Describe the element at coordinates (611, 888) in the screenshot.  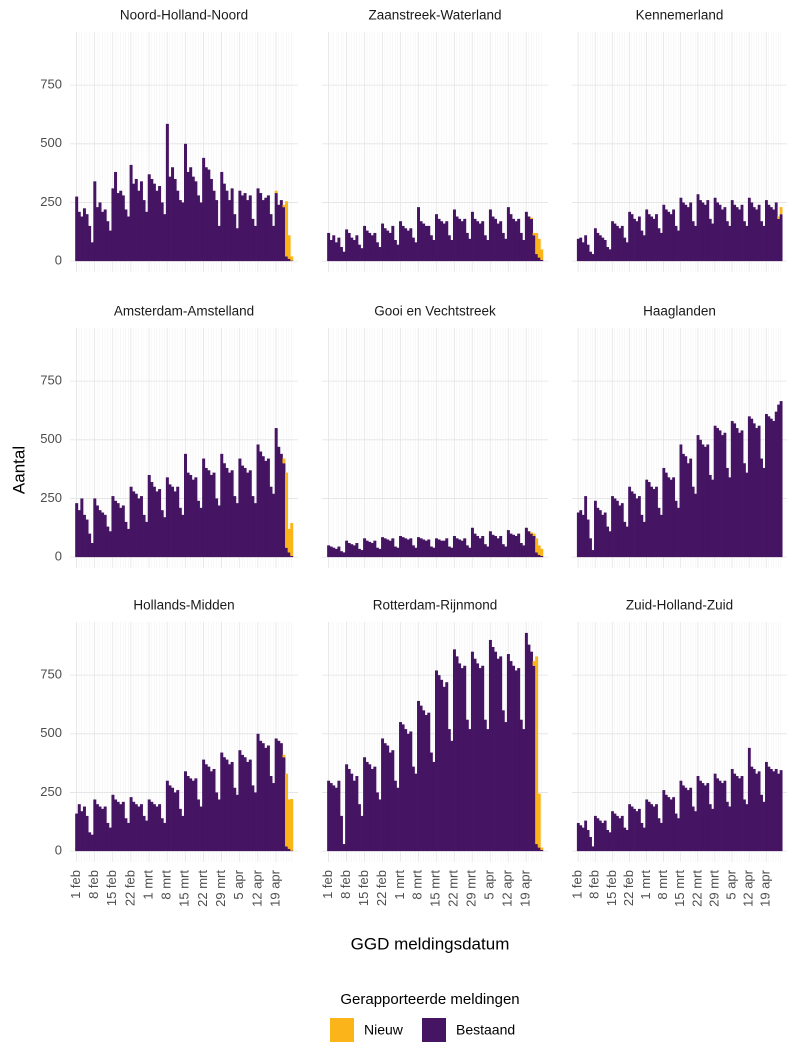
I see `x-tick-label: 15 feb` at that location.